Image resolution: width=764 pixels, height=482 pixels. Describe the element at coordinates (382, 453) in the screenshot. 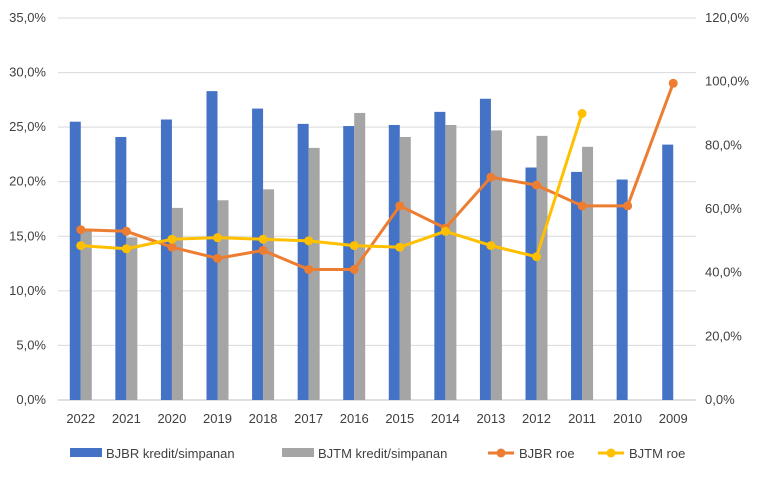

I see `legend-label: BJTM kredit/simpanan` at that location.